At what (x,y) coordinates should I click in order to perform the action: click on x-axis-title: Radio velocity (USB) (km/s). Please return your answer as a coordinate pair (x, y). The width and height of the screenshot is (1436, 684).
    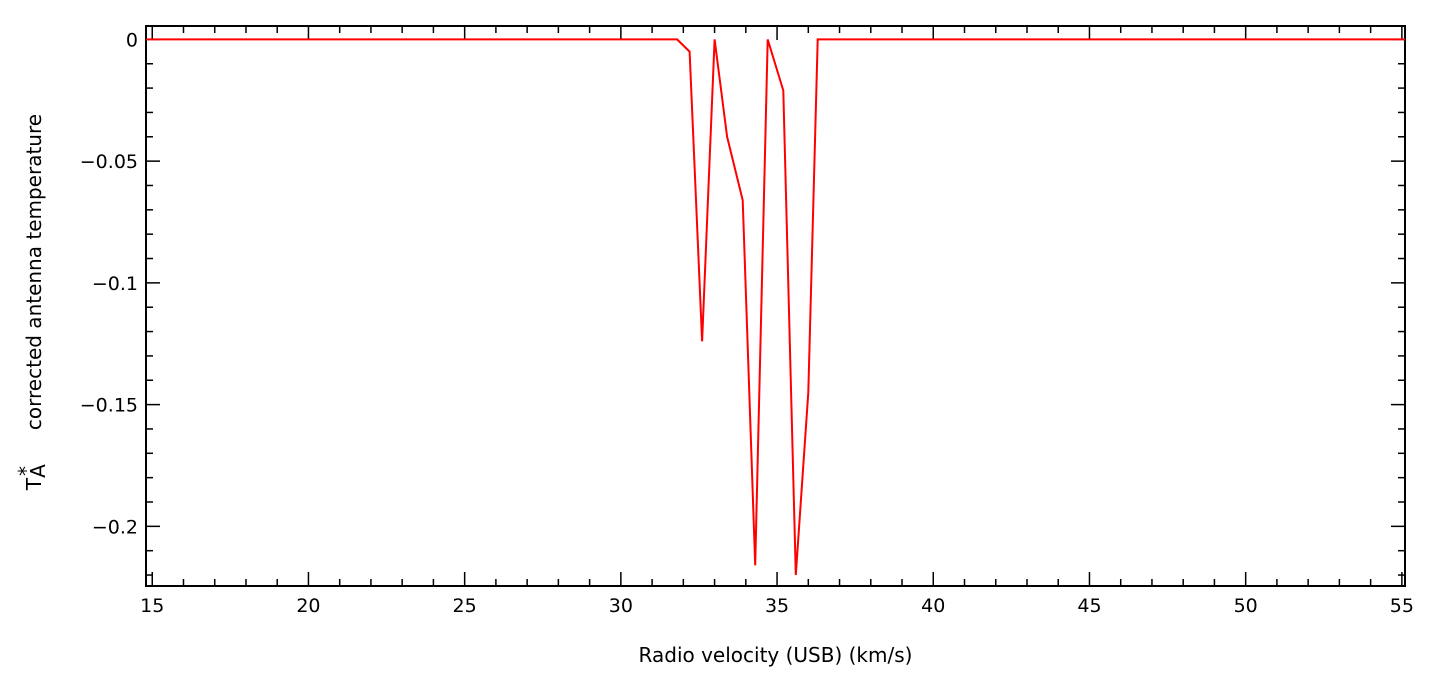
    Looking at the image, I should click on (776, 655).